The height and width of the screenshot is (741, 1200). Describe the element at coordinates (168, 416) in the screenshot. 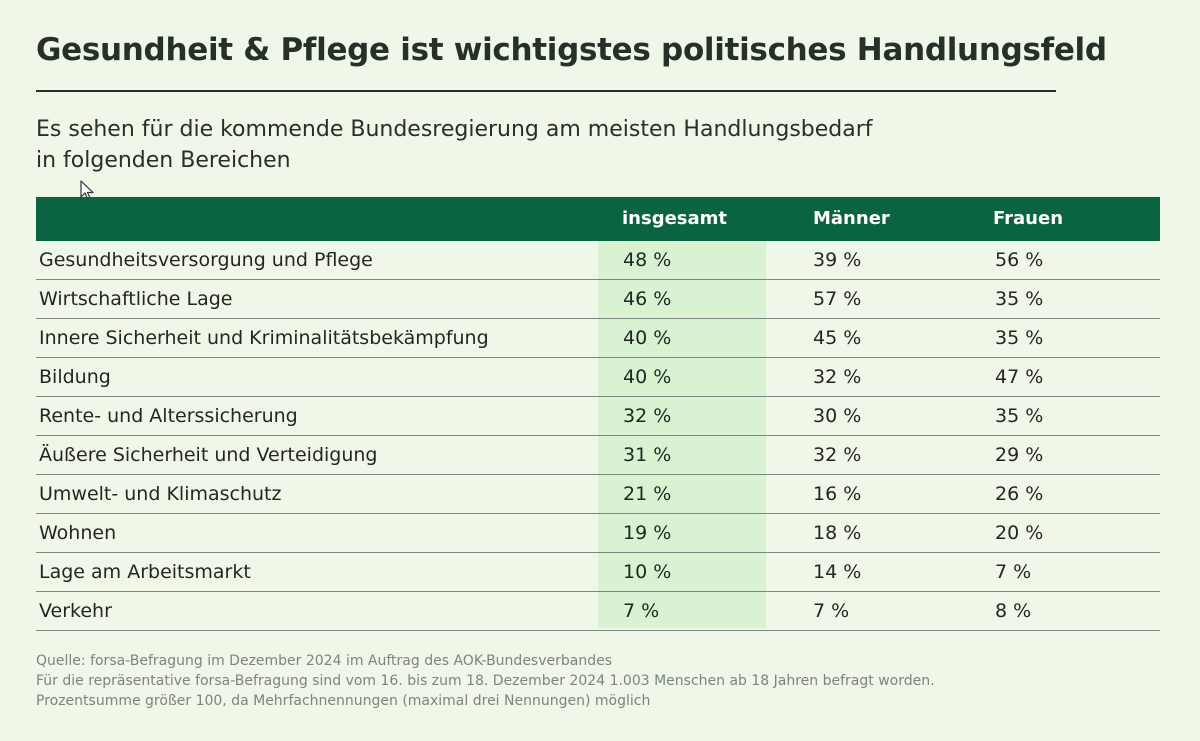

I see `row-label: Rente- und Alterssicherung` at that location.